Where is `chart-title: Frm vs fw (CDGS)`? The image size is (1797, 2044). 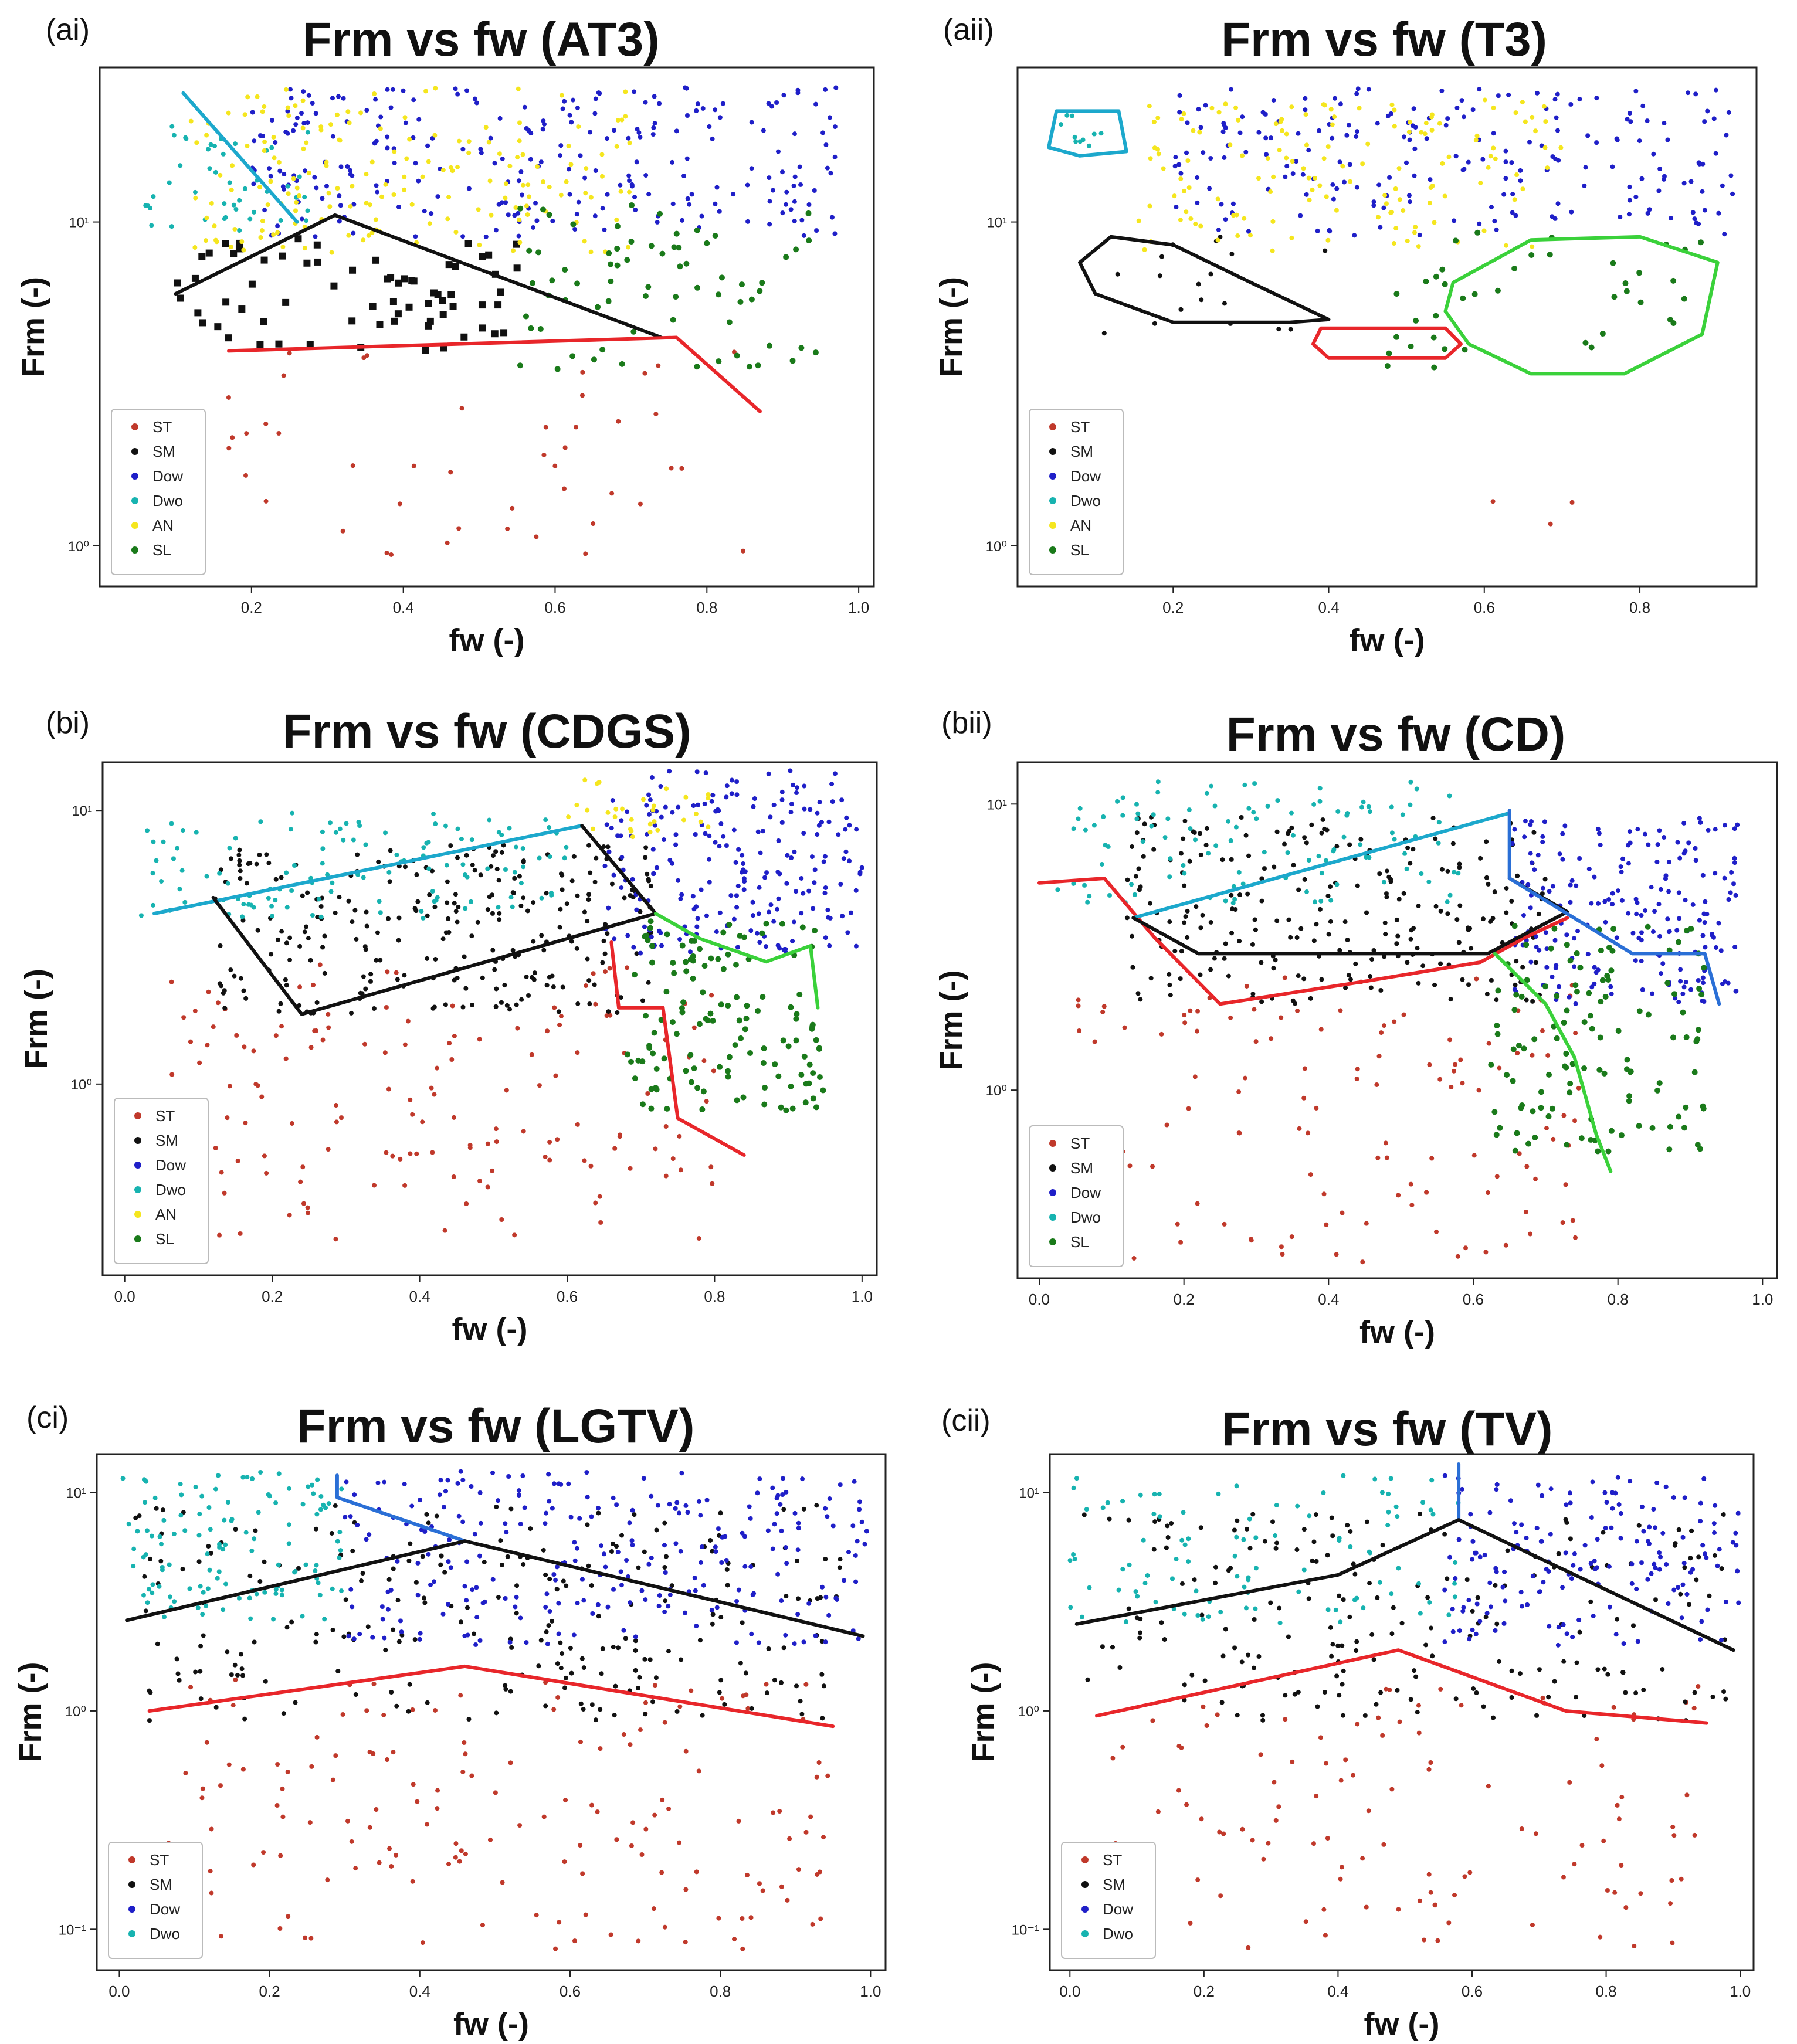
chart-title: Frm vs fw (CDGS) is located at coordinates (486, 731).